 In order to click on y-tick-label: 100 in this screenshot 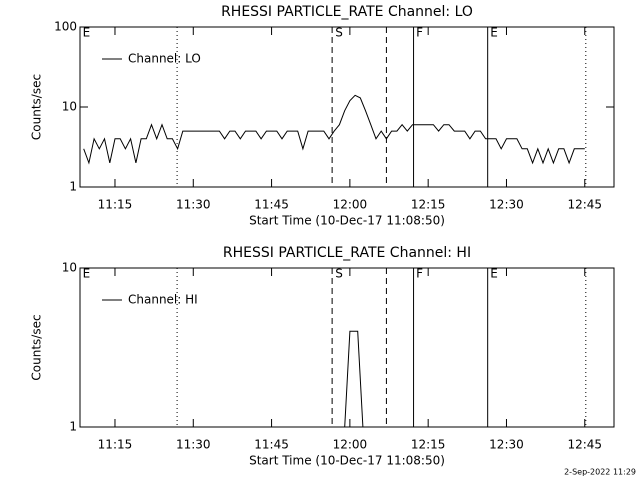, I will do `click(65, 27)`.